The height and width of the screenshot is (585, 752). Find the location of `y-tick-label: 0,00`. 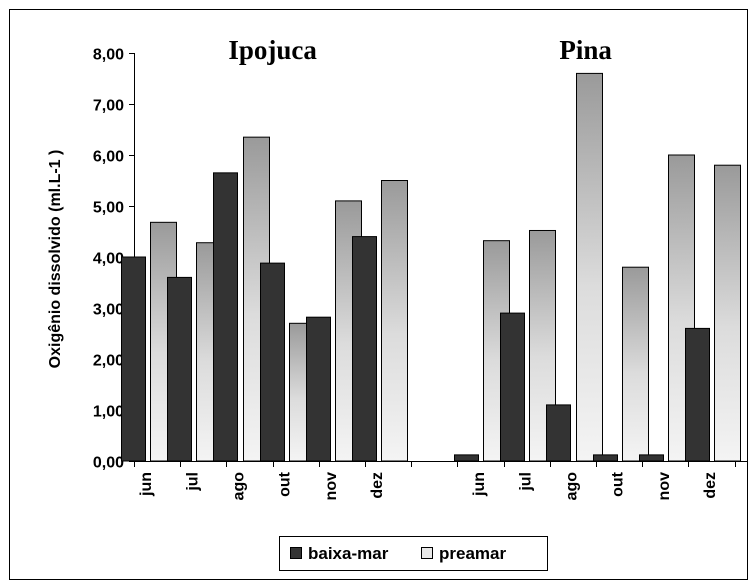

y-tick-label: 0,00 is located at coordinates (108, 463).